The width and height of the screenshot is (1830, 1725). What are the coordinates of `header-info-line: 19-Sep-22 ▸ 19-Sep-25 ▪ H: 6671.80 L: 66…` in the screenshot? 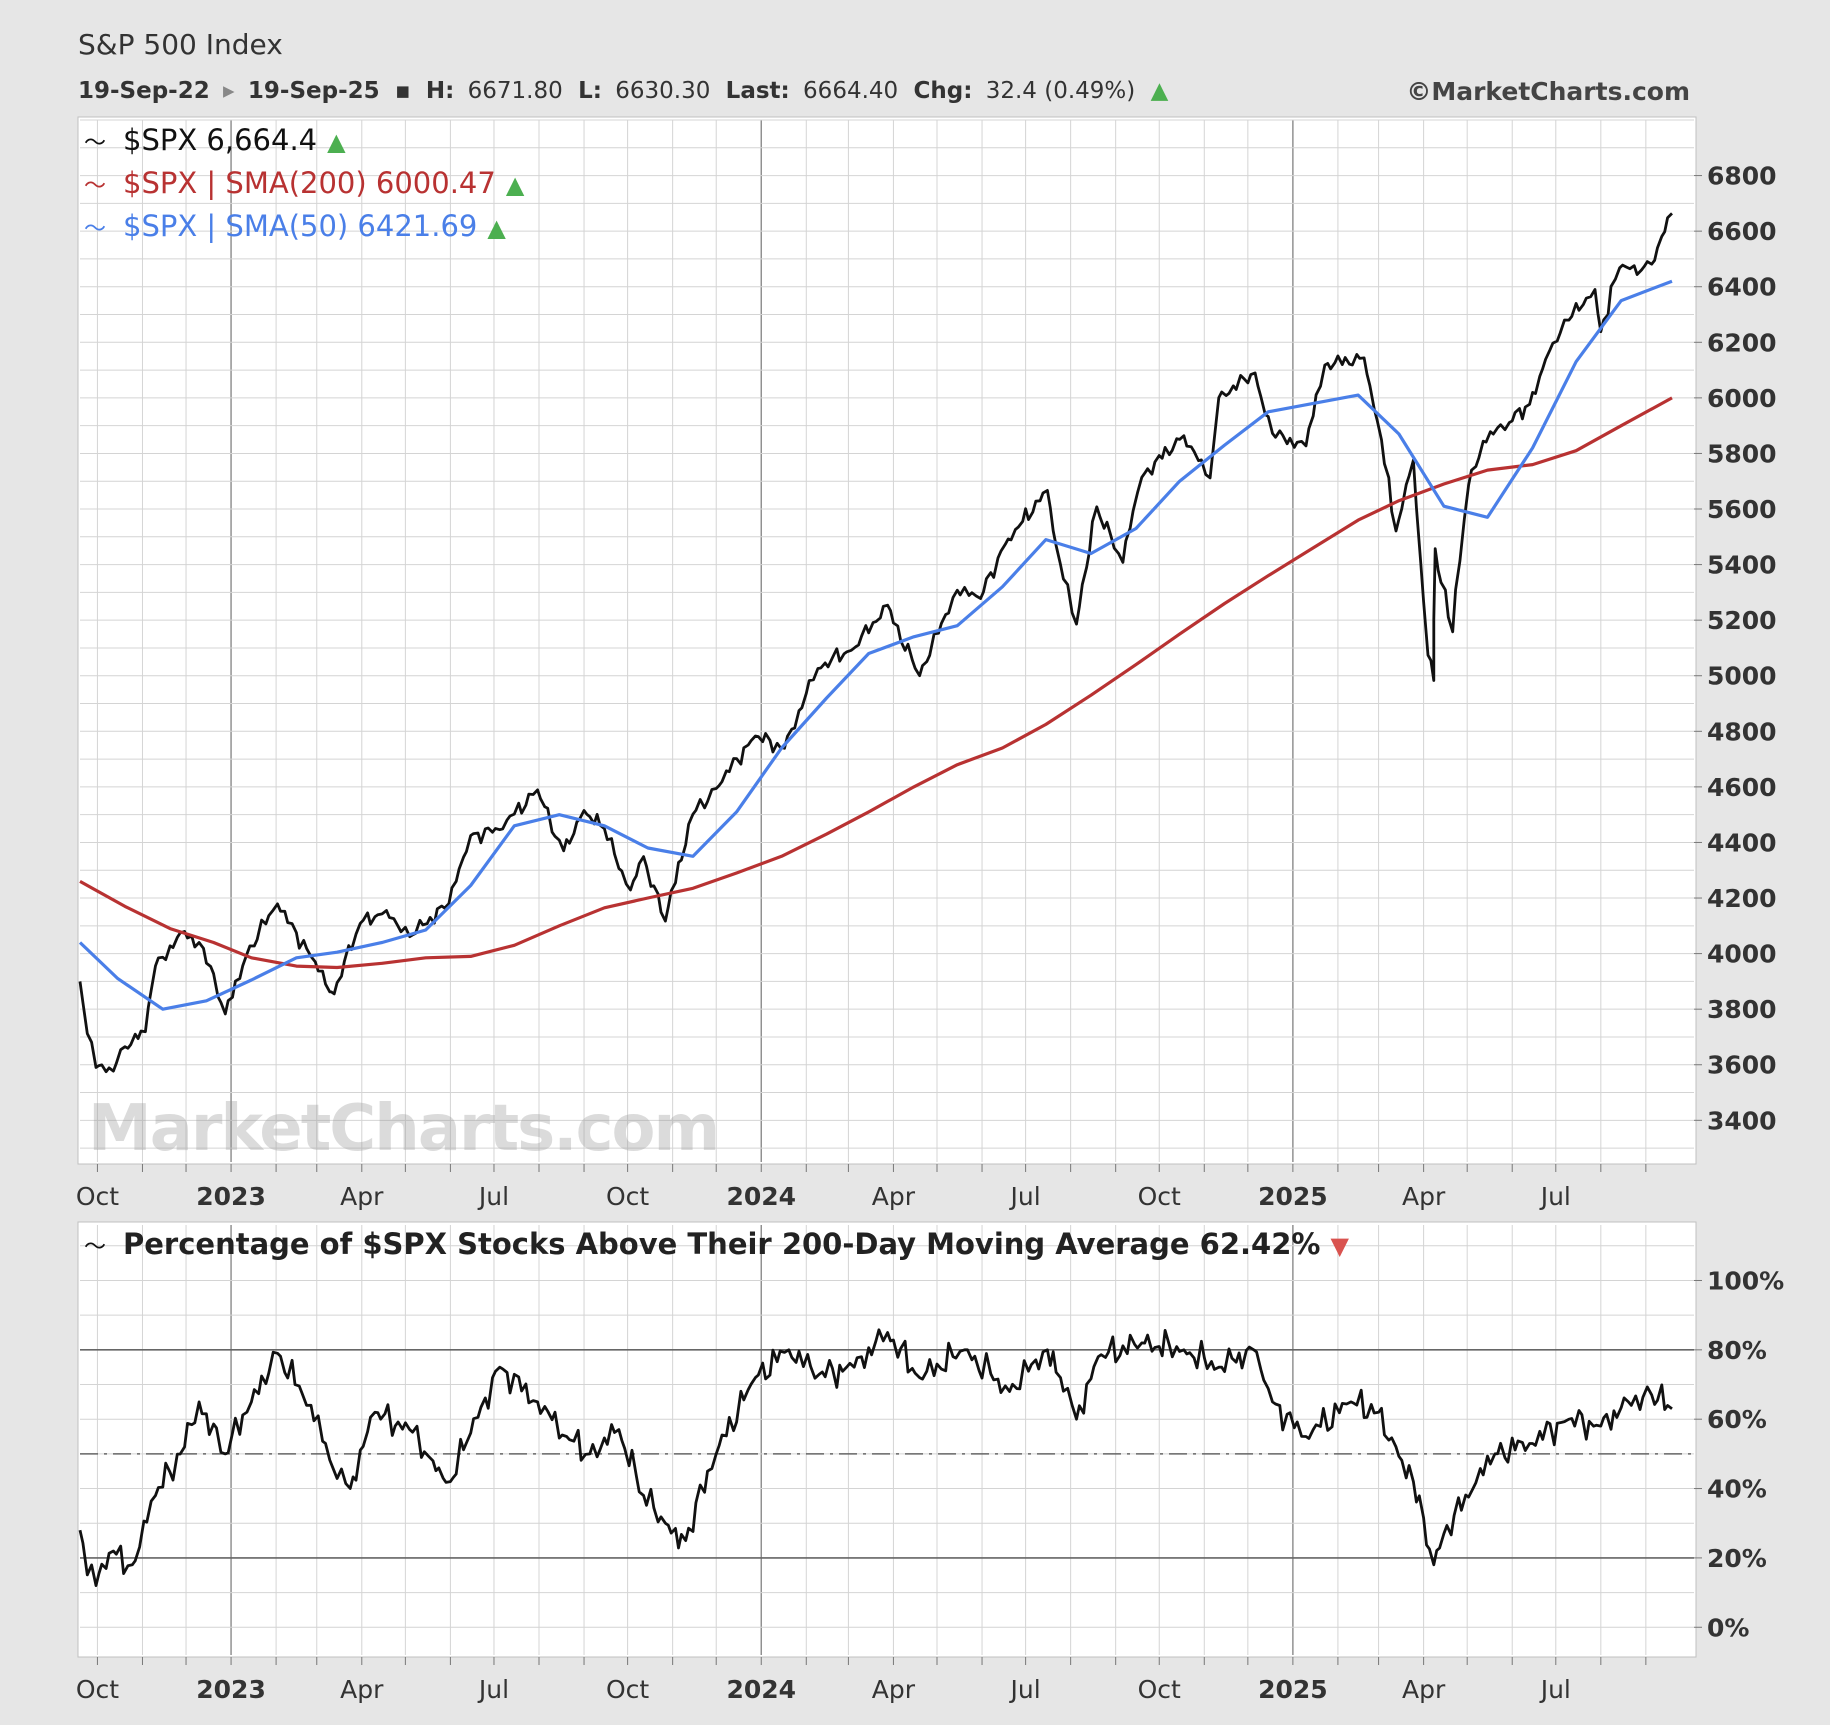 It's located at (623, 91).